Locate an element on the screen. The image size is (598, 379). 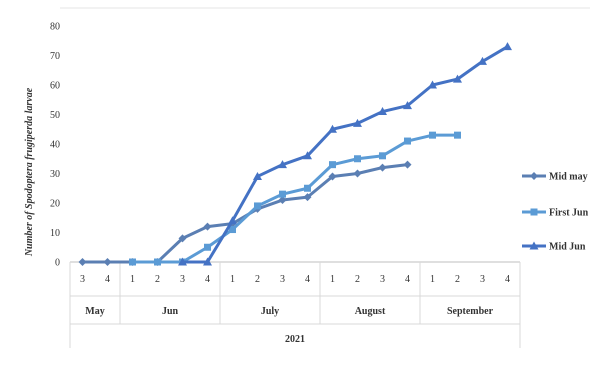
legend-item: Mid may is located at coordinates (555, 177).